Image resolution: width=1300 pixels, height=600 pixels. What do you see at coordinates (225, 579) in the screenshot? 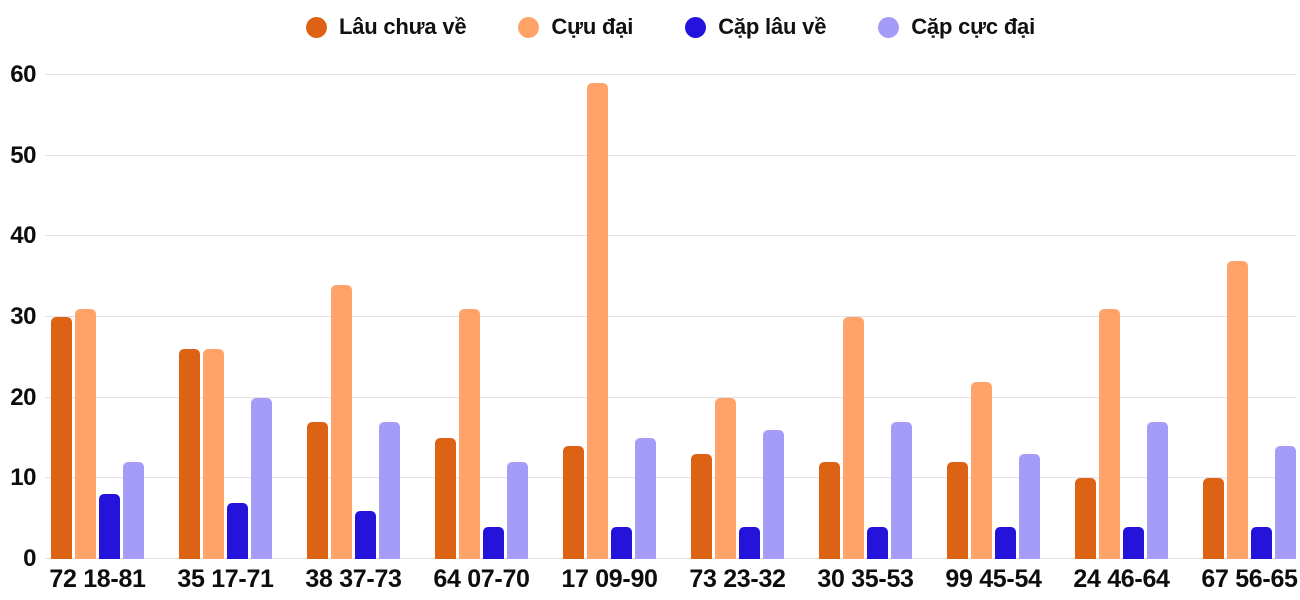
I see `x-axis-tick-label: 35 17-71` at bounding box center [225, 579].